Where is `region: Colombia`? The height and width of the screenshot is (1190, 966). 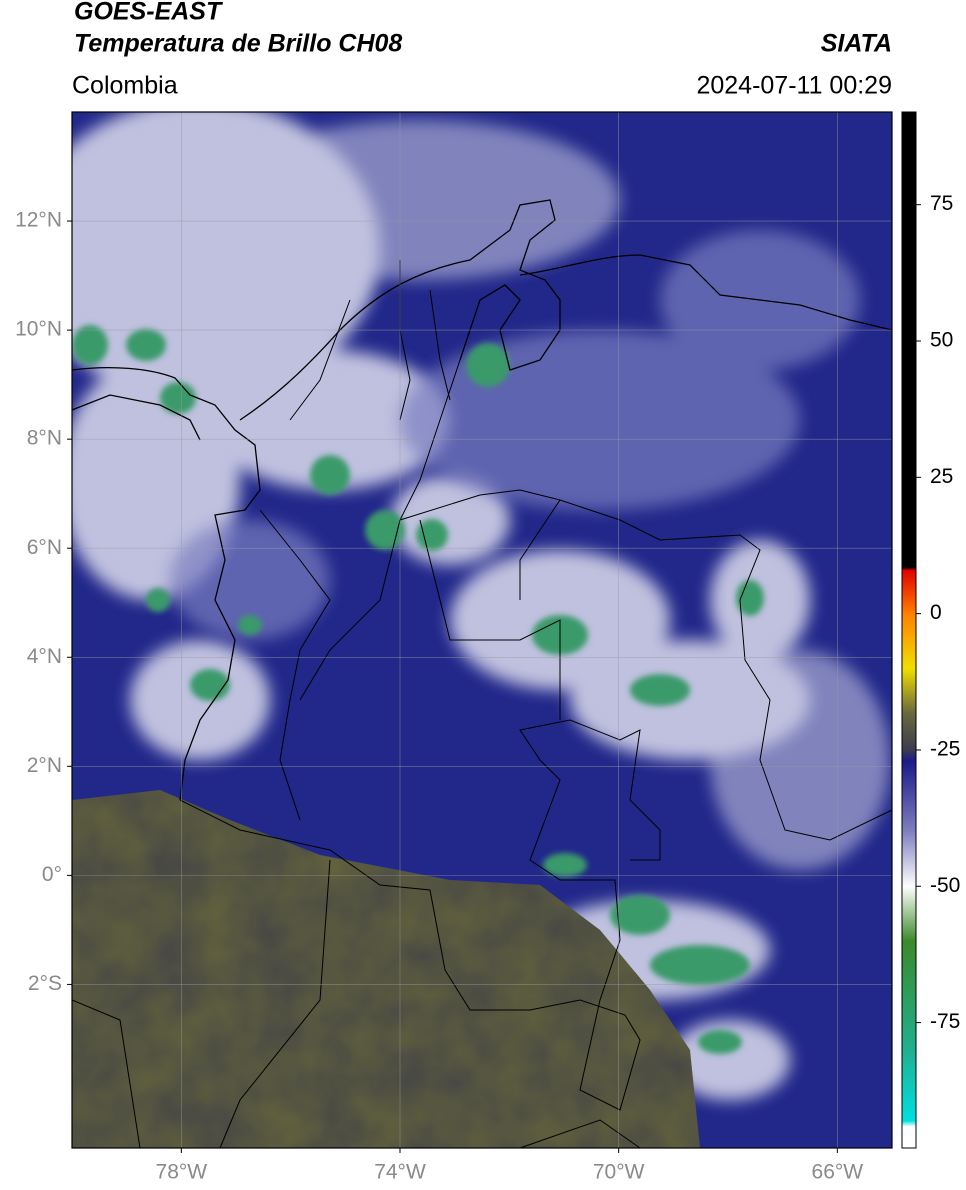 region: Colombia is located at coordinates (125, 86).